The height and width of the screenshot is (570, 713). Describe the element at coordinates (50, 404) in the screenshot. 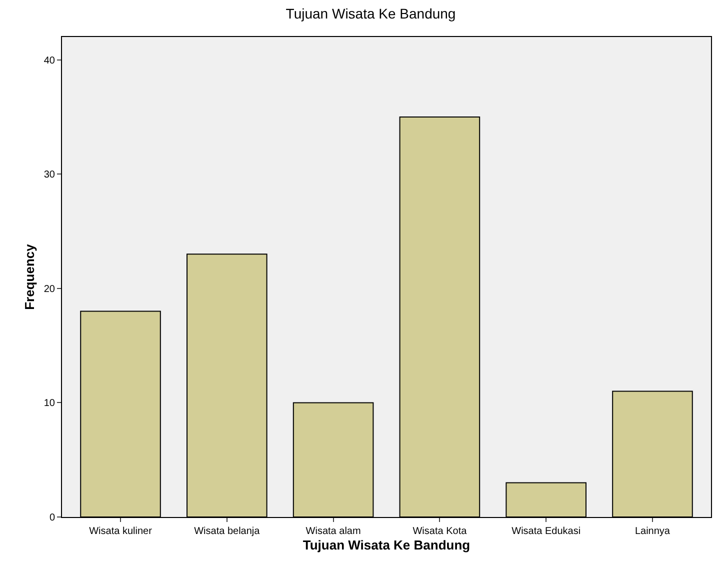

I see `y-tick-label: 10` at that location.